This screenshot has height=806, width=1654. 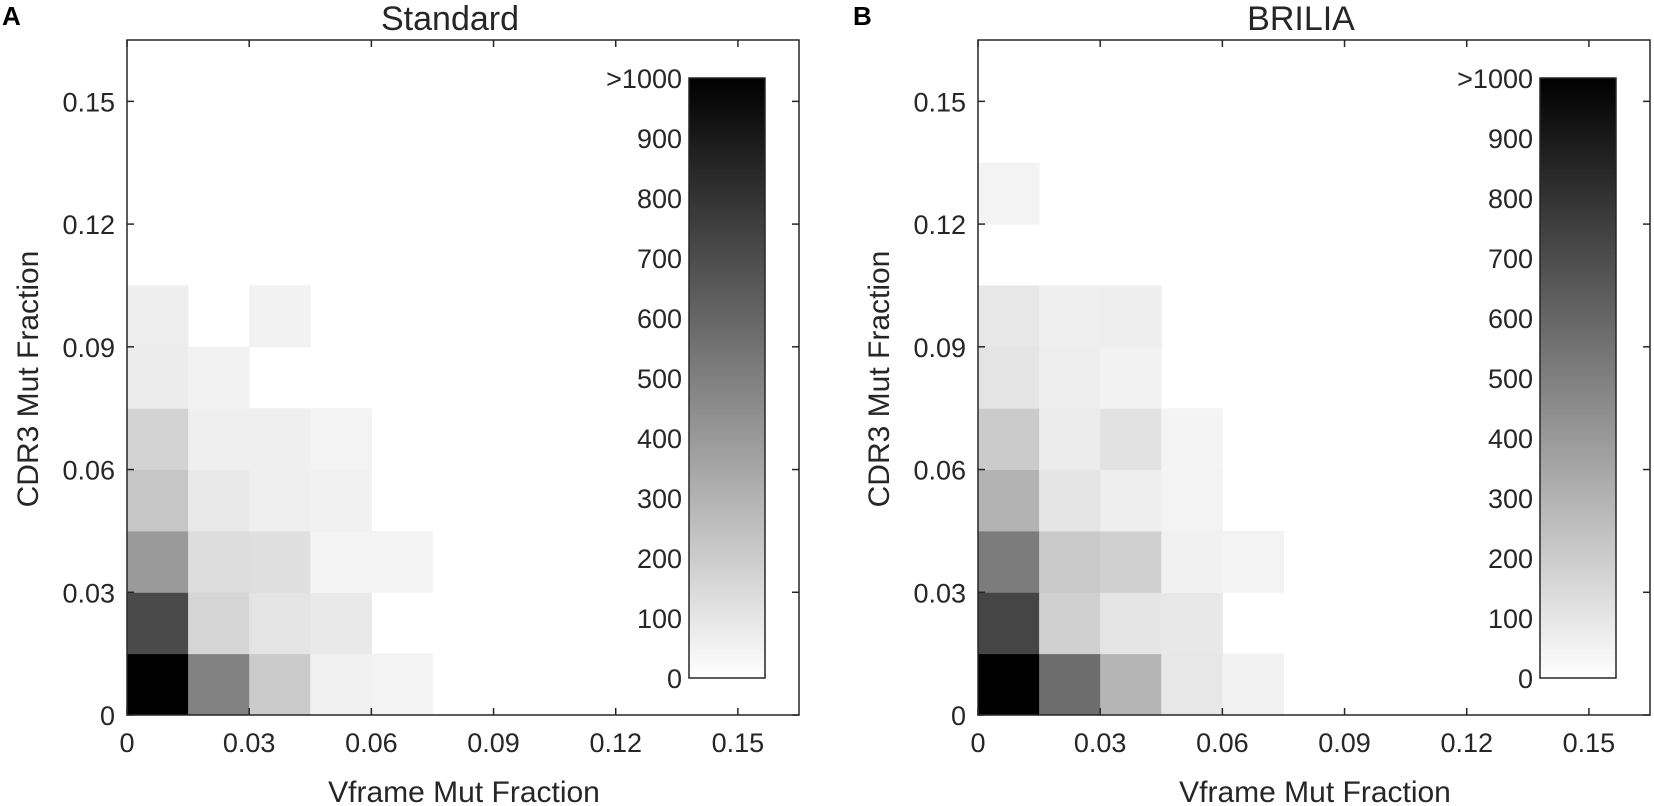 I want to click on colorbar-label: 500, so click(x=659, y=379).